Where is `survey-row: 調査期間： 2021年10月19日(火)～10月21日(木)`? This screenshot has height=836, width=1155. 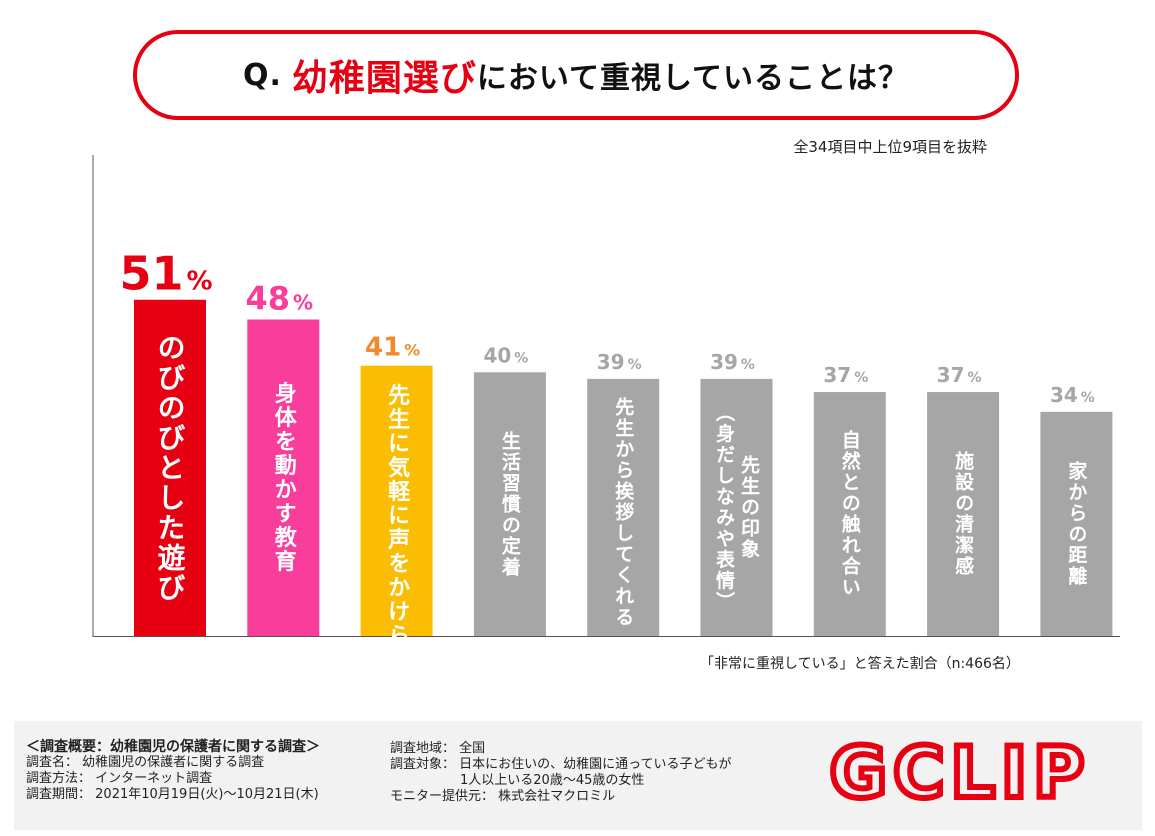
survey-row: 調査期間： 2021年10月19日(火)～10月21日(木) is located at coordinates (173, 795).